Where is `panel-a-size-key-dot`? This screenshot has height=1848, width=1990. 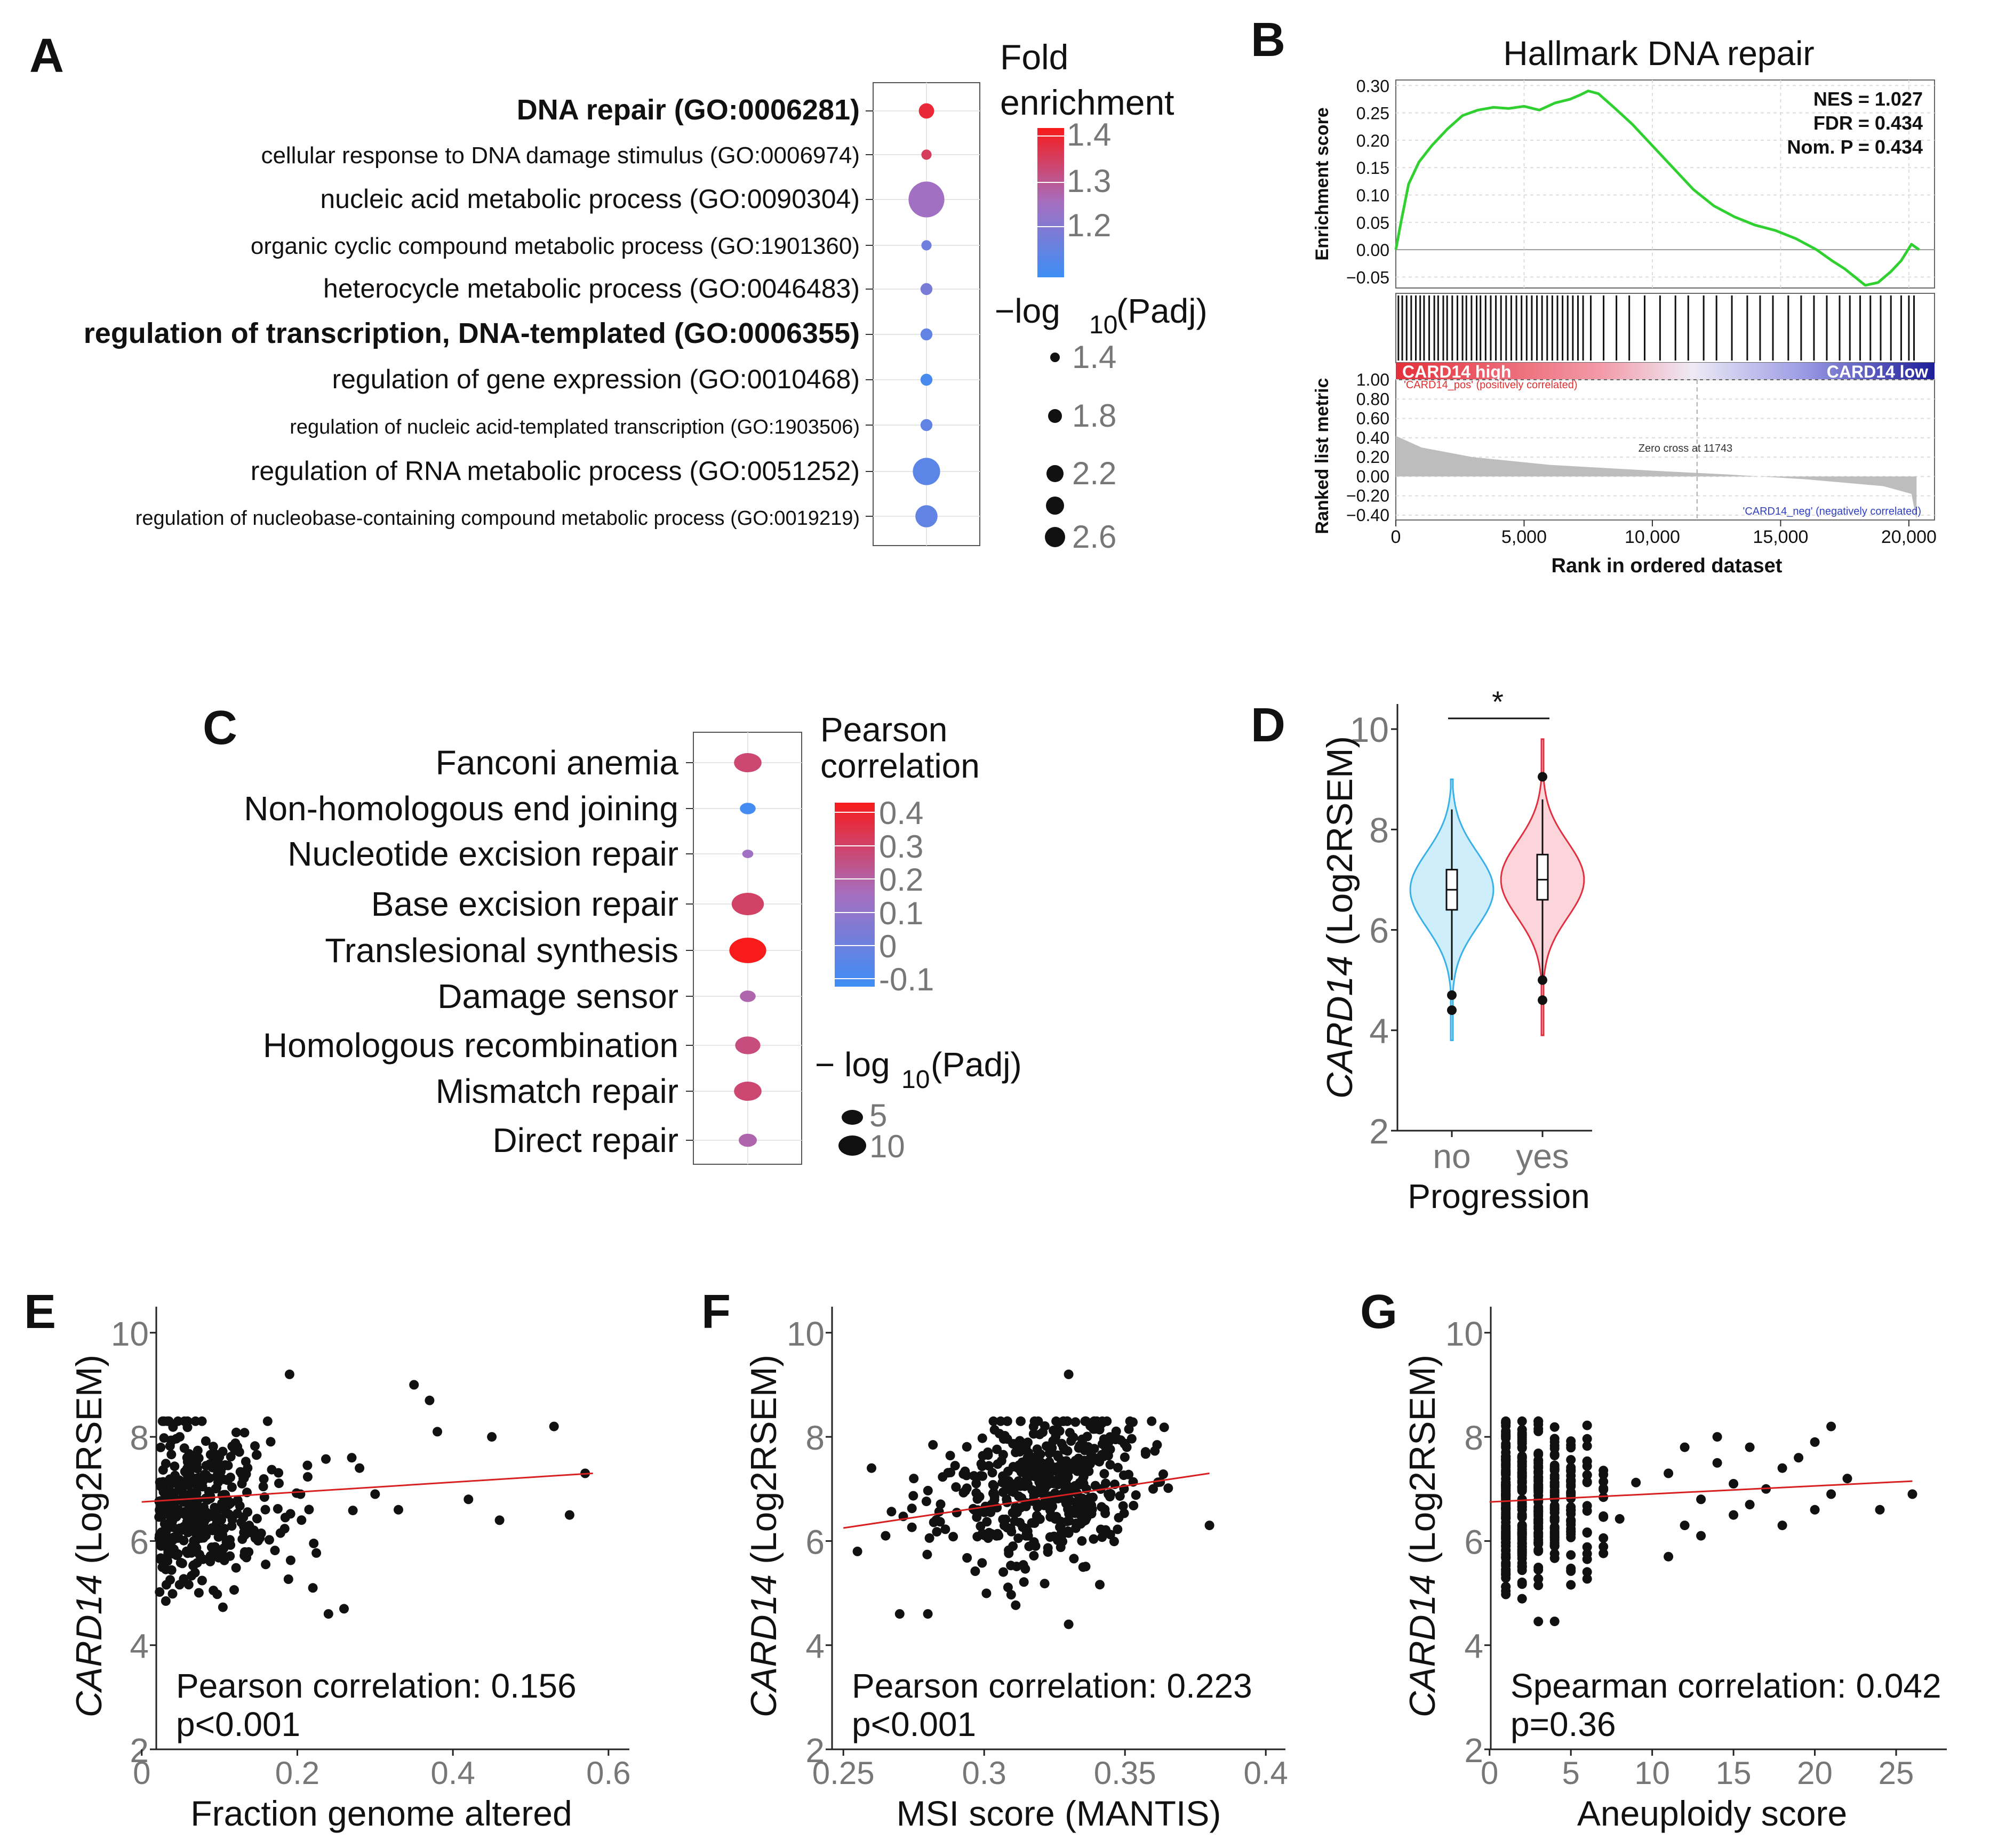 panel-a-size-key-dot is located at coordinates (1055, 506).